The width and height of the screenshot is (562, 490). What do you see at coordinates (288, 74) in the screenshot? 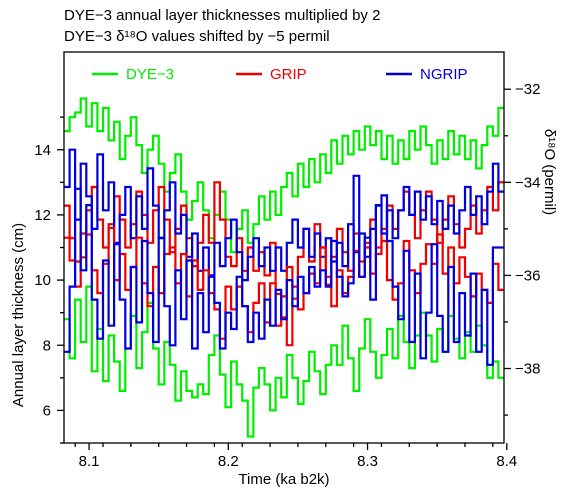
I see `legend-label: GRIP` at bounding box center [288, 74].